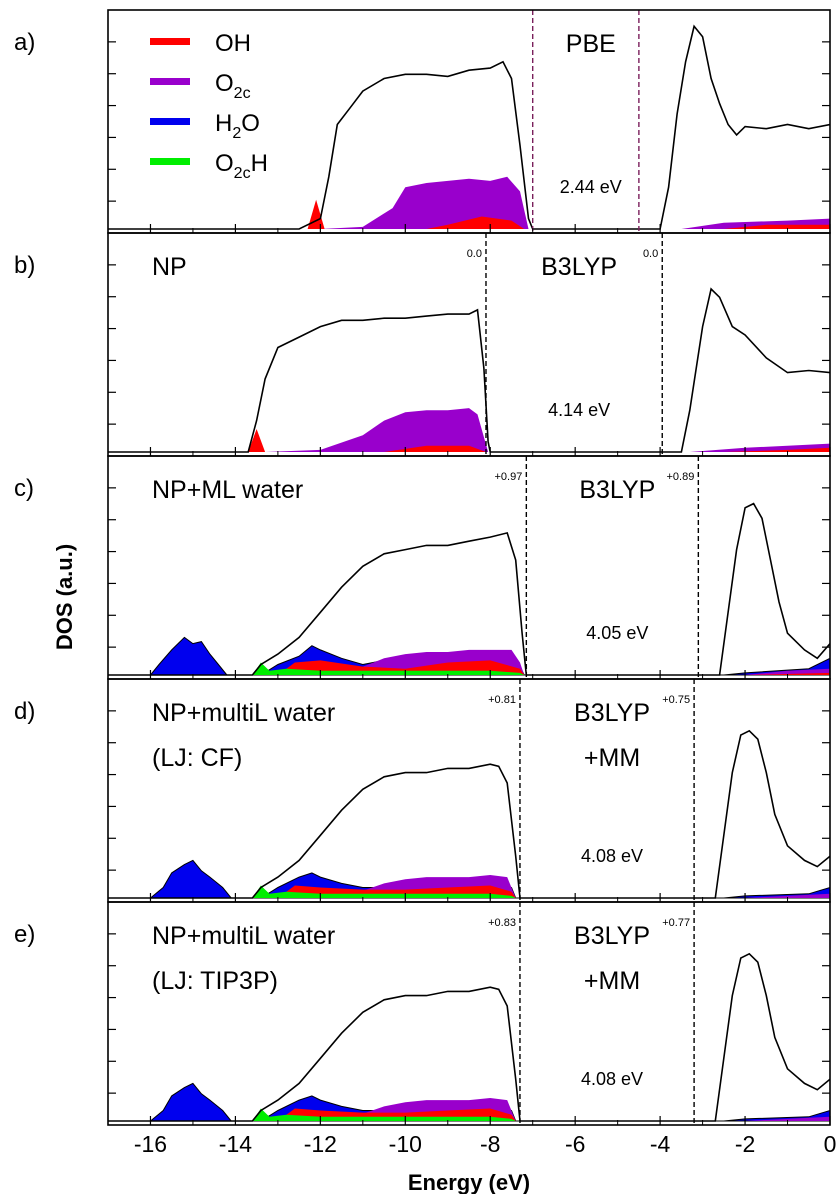 This screenshot has height=1194, width=837. Describe the element at coordinates (617, 633) in the screenshot. I see `band-gap-label: 4.05 eV` at that location.